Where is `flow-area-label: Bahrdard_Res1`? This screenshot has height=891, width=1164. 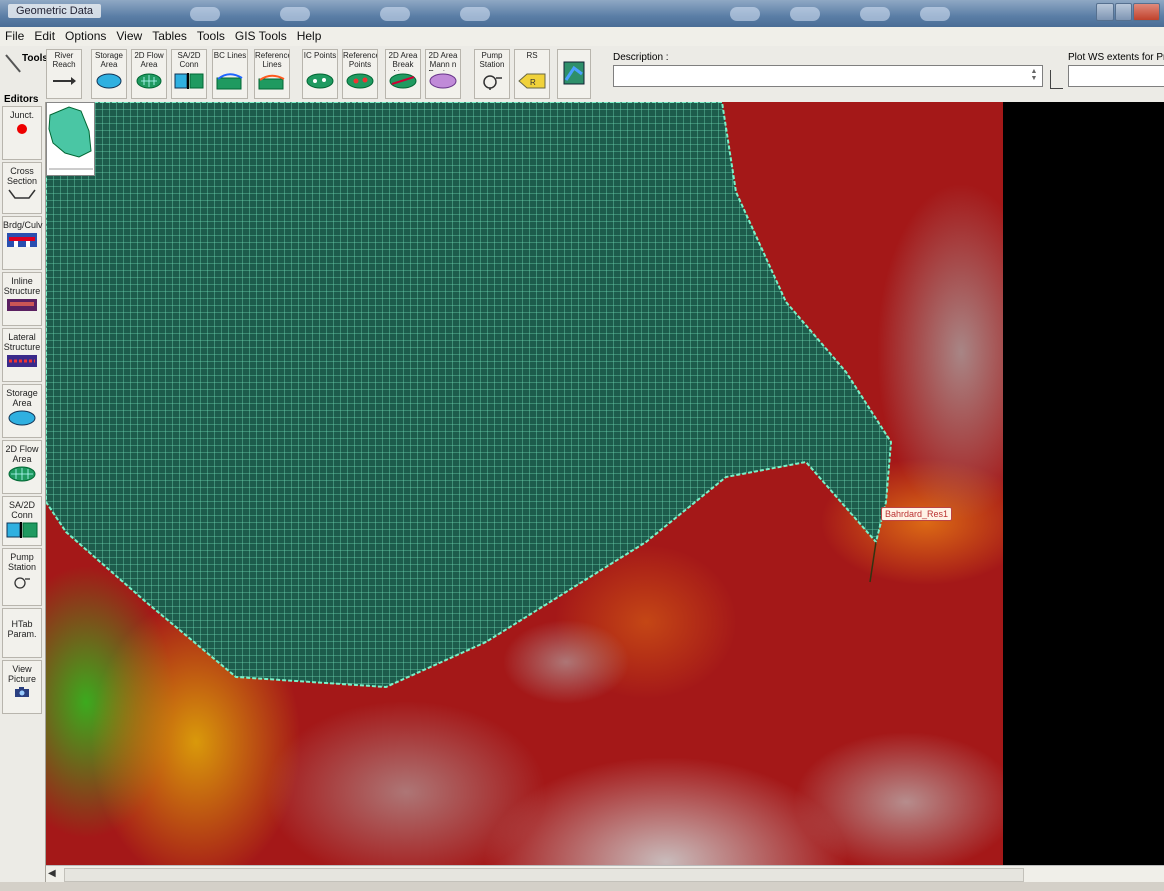
flow-area-label: Bahrdard_Res1 is located at coordinates (917, 514).